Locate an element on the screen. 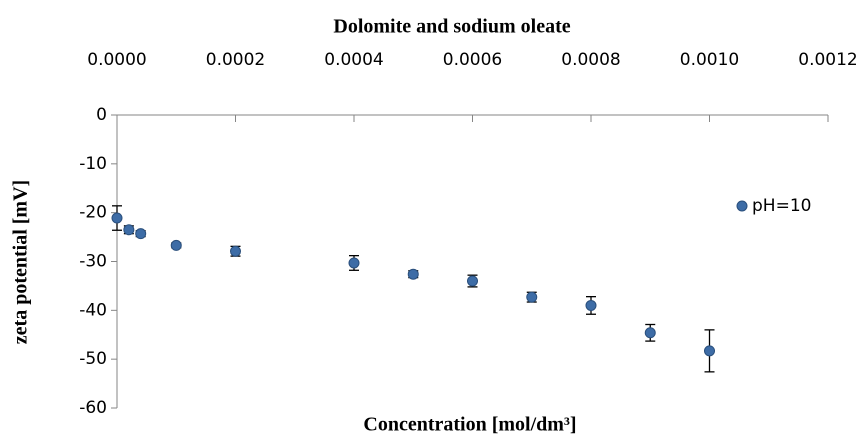 The image size is (867, 442). y-axis-label: zeta potential [mV] is located at coordinates (21, 262).